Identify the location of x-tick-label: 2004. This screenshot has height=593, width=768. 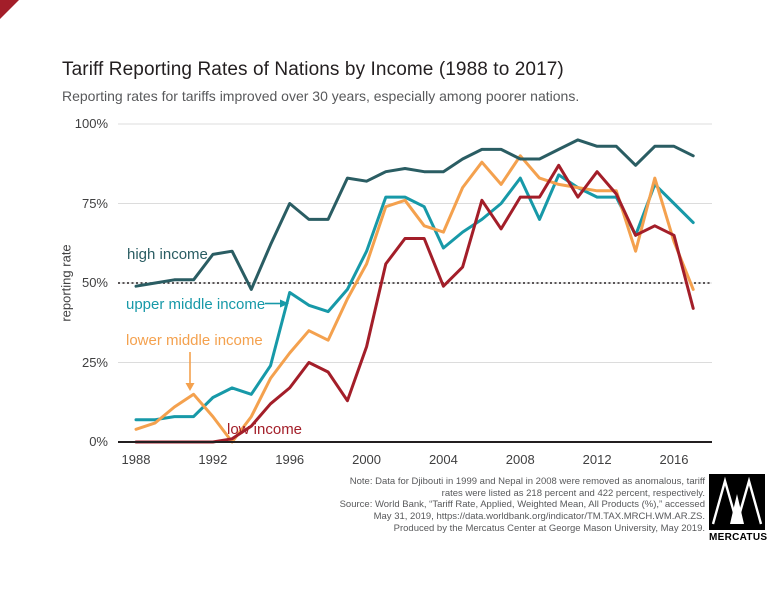
(443, 459).